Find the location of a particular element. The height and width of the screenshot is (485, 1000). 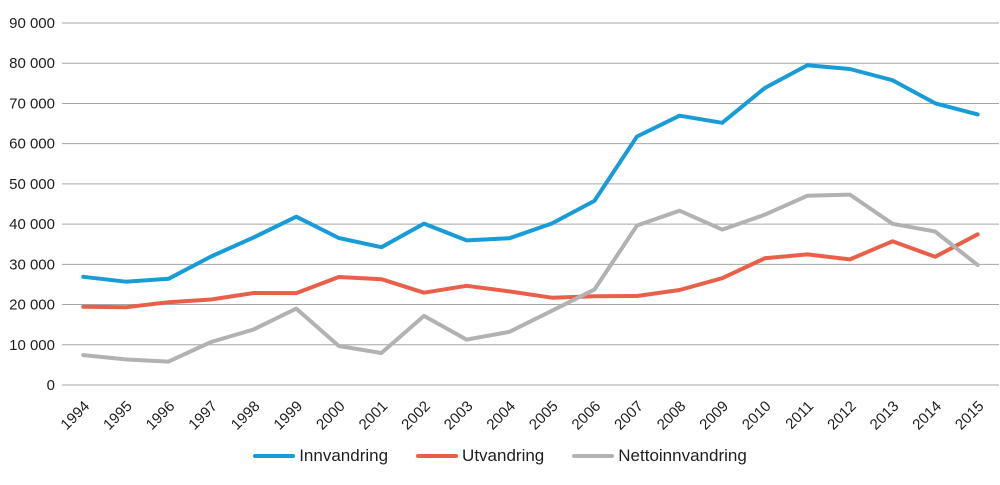

x-axis-tick-label: 1999 is located at coordinates (288, 416).